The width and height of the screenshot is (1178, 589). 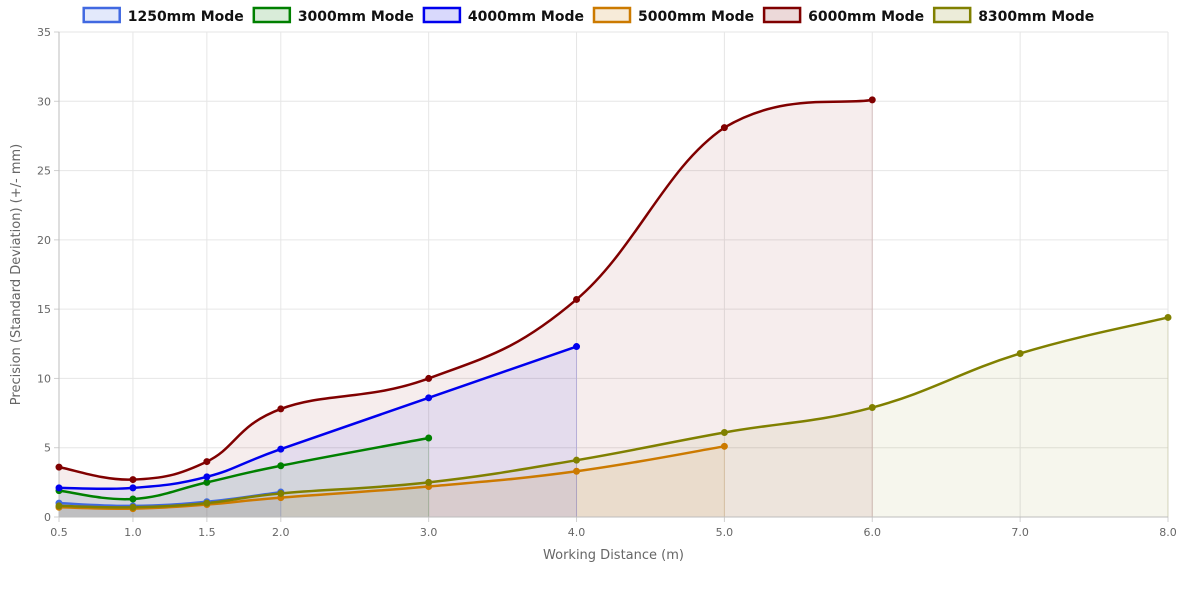 I want to click on y-tick-label: 35, so click(x=44, y=32).